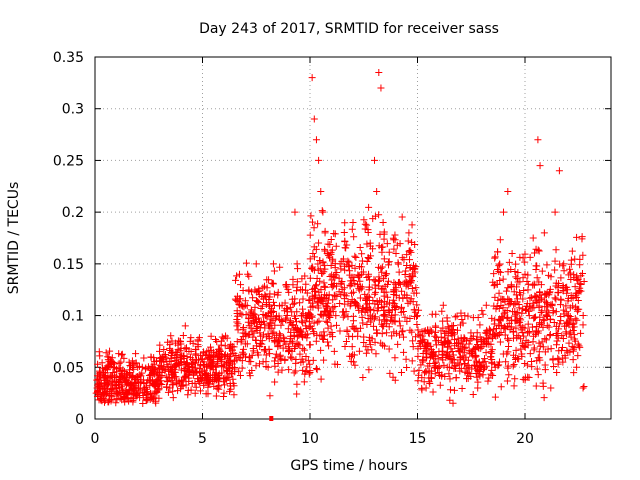 The image size is (640, 480). Describe the element at coordinates (73, 317) in the screenshot. I see `y-tick-label: 0.1` at that location.